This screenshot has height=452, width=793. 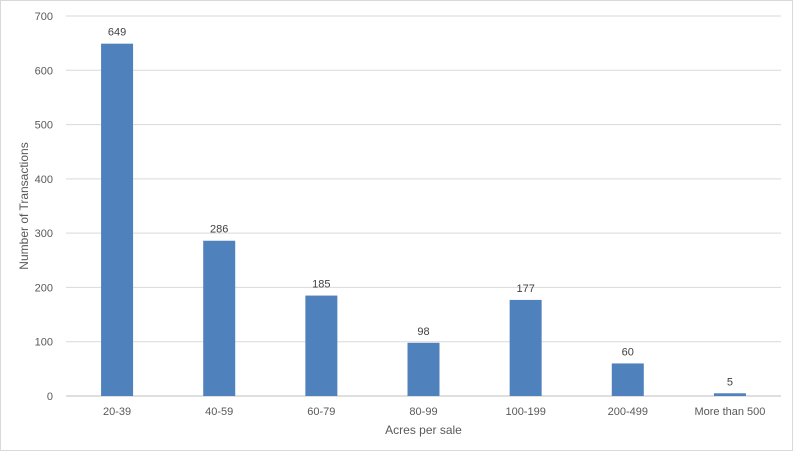 I want to click on y-axis-ticks: 0 100 200 300 400 500 600 700, so click(x=44, y=207).